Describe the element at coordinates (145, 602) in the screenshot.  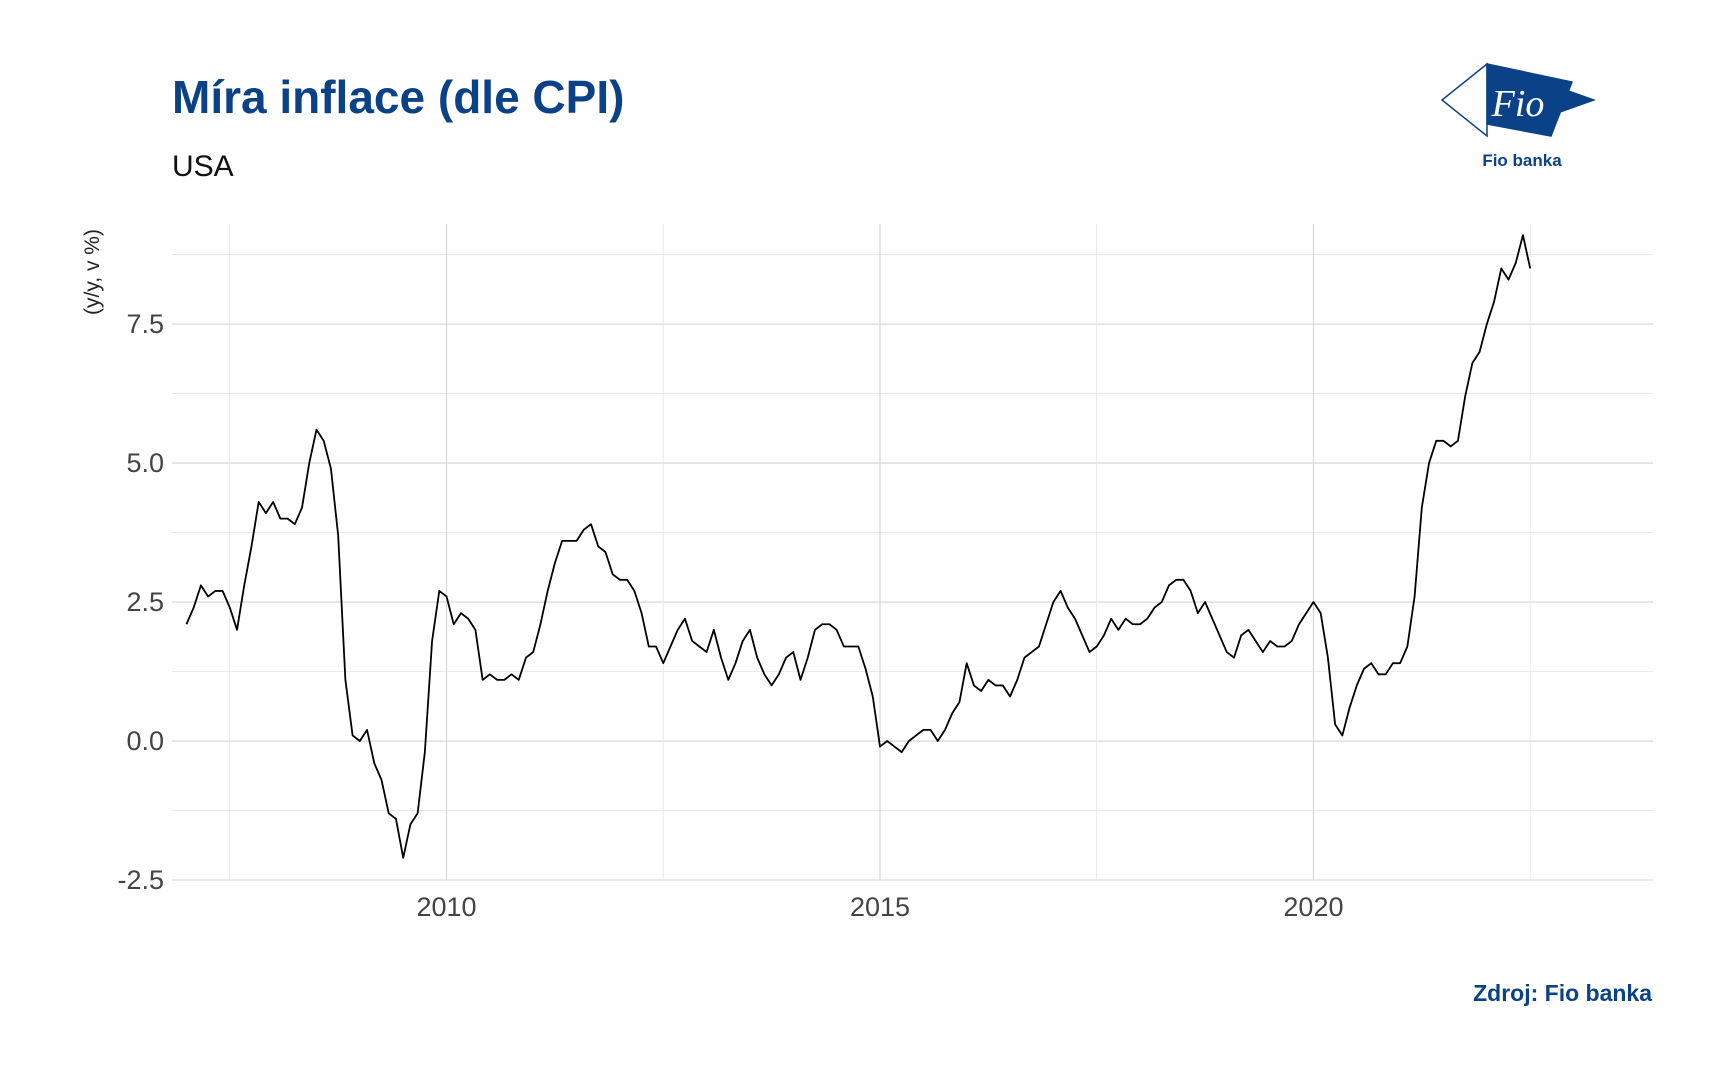
I see `y-tick-label: 2.5` at that location.